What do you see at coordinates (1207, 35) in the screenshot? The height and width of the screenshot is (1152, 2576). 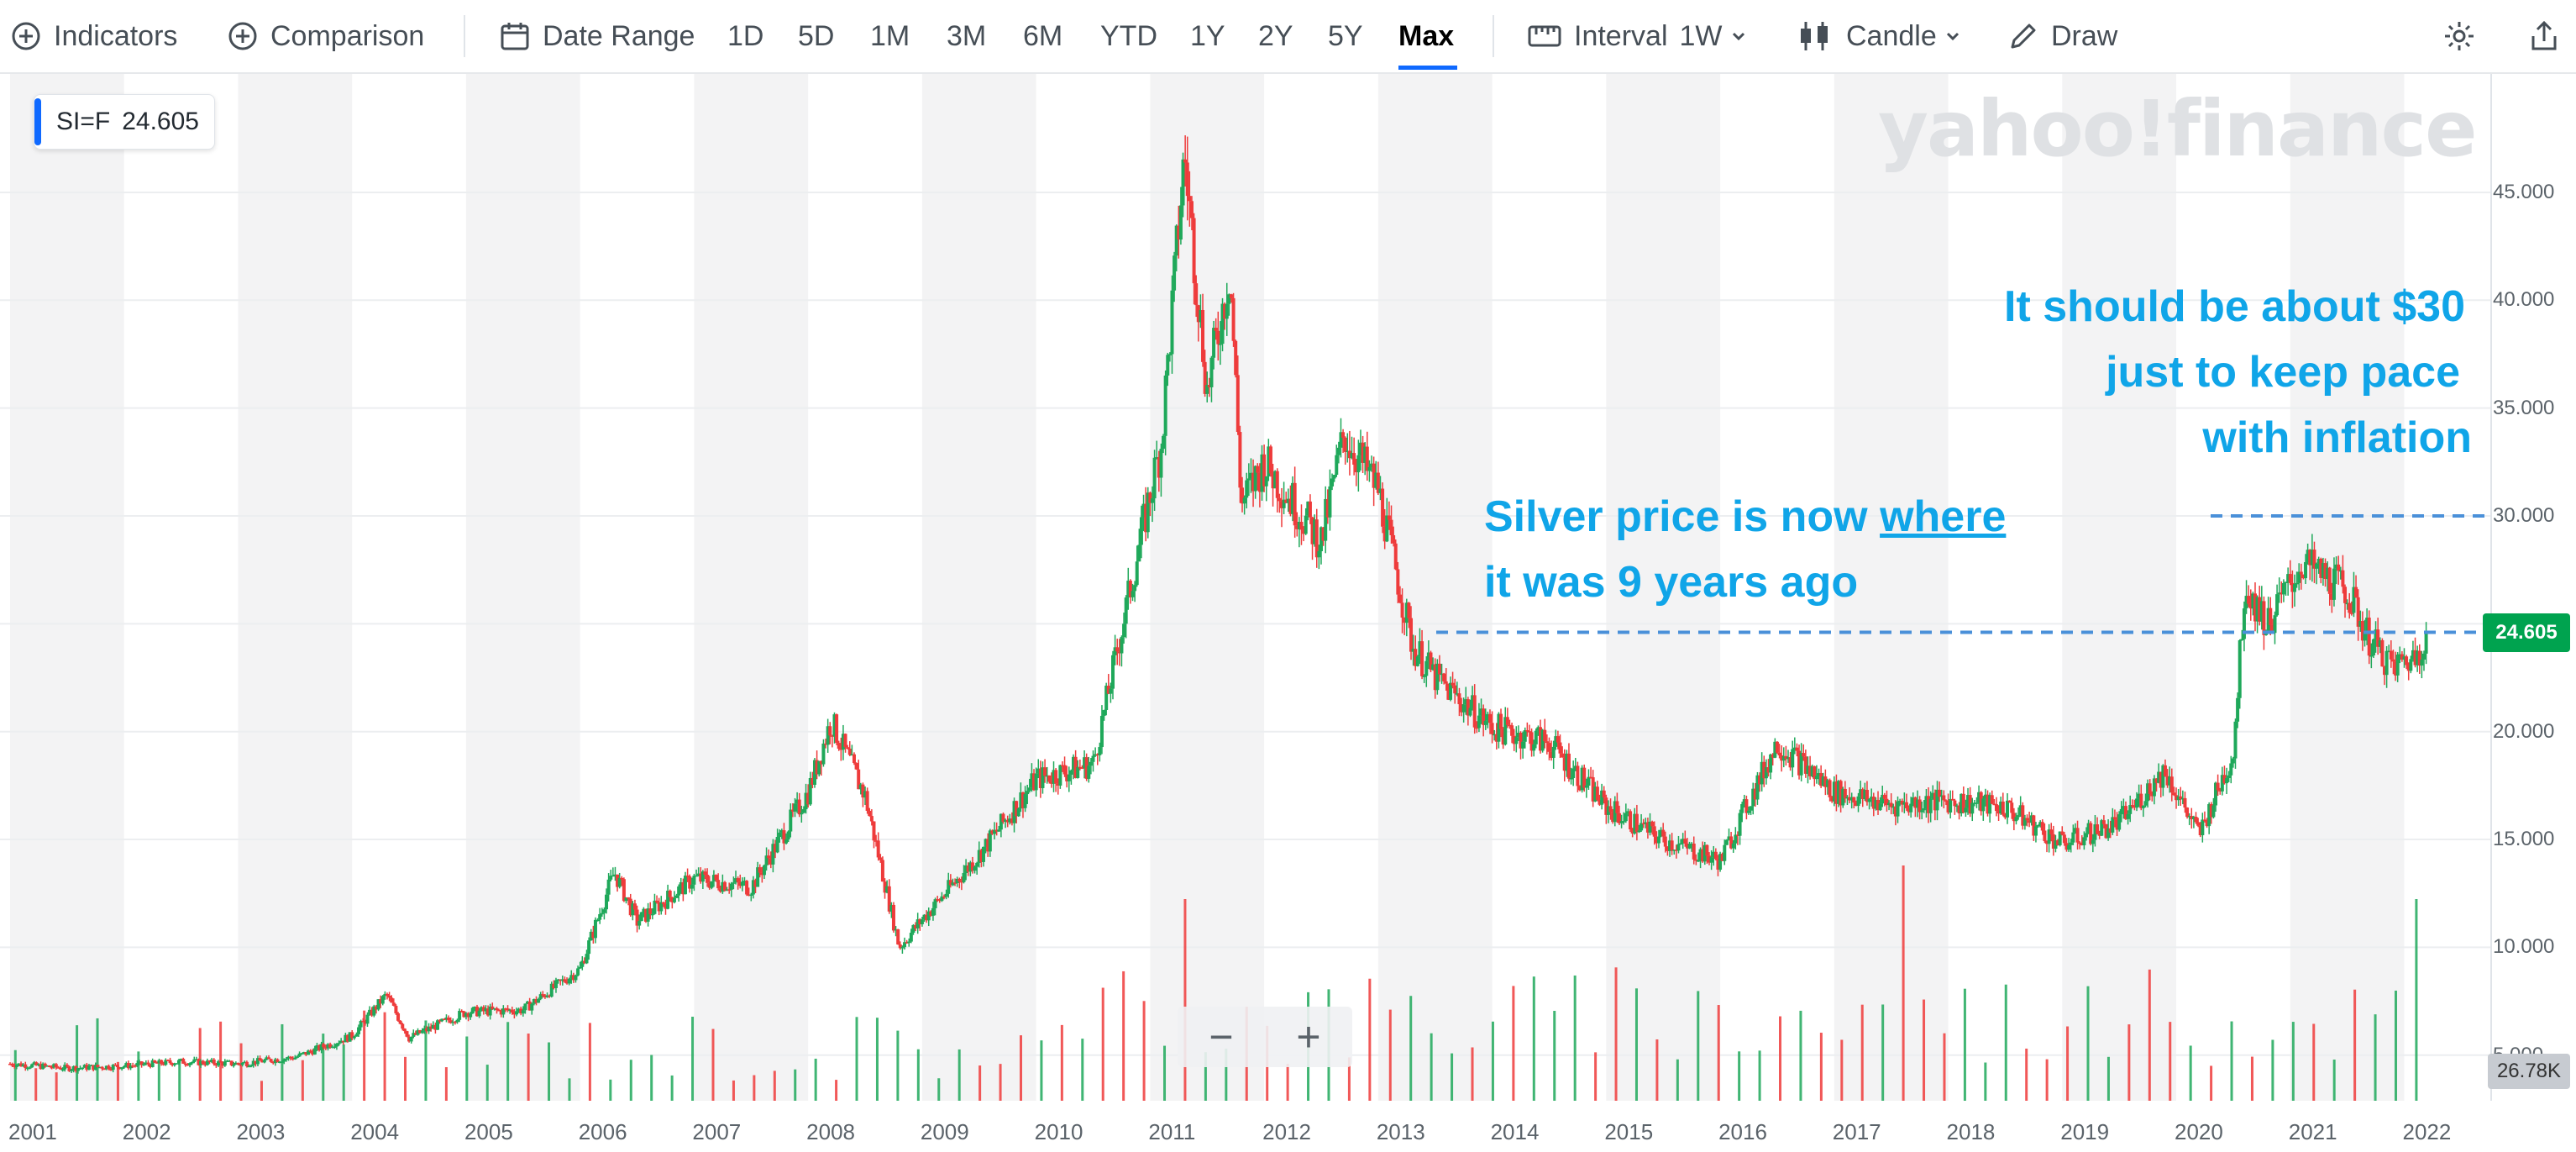 I see `range-1y: 1Y` at bounding box center [1207, 35].